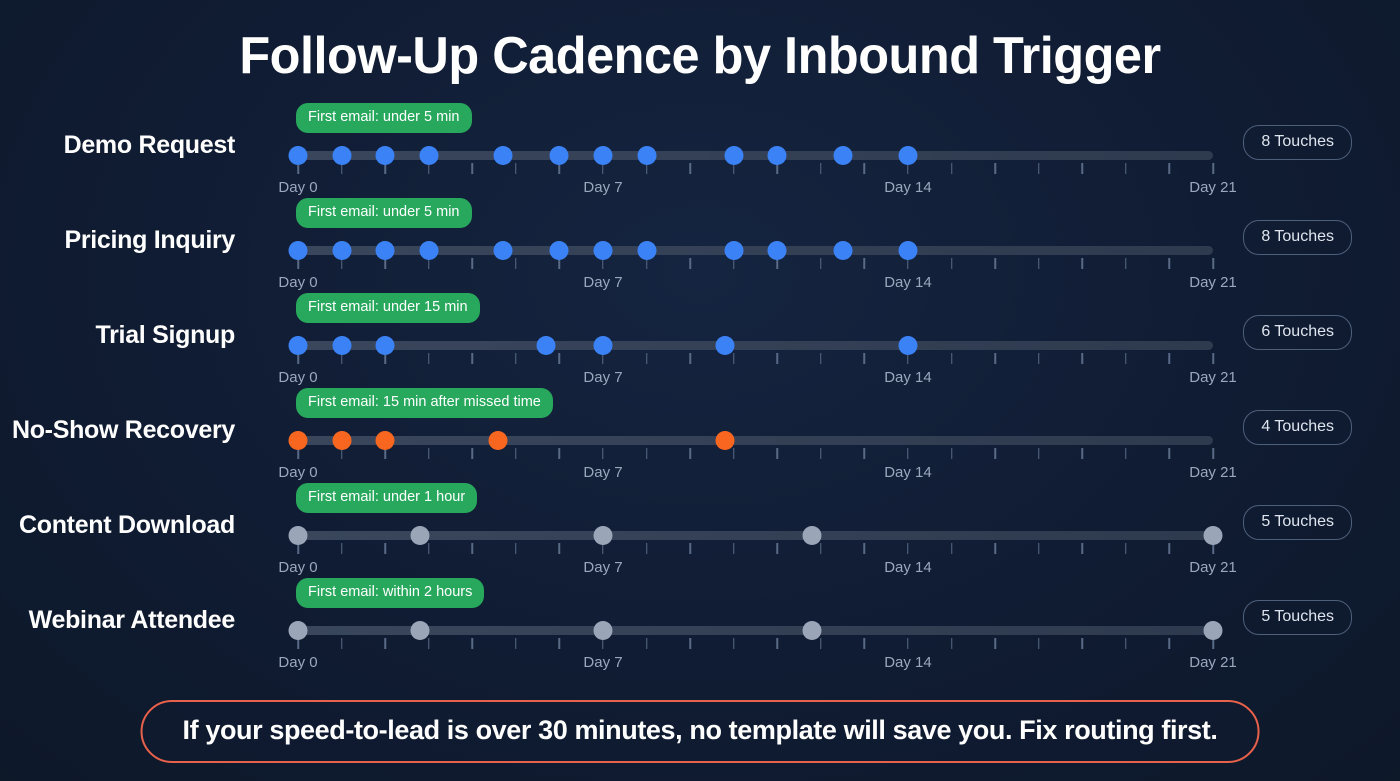 Image resolution: width=1400 pixels, height=781 pixels. What do you see at coordinates (908, 663) in the screenshot?
I see `axis-day-label: Day 14` at bounding box center [908, 663].